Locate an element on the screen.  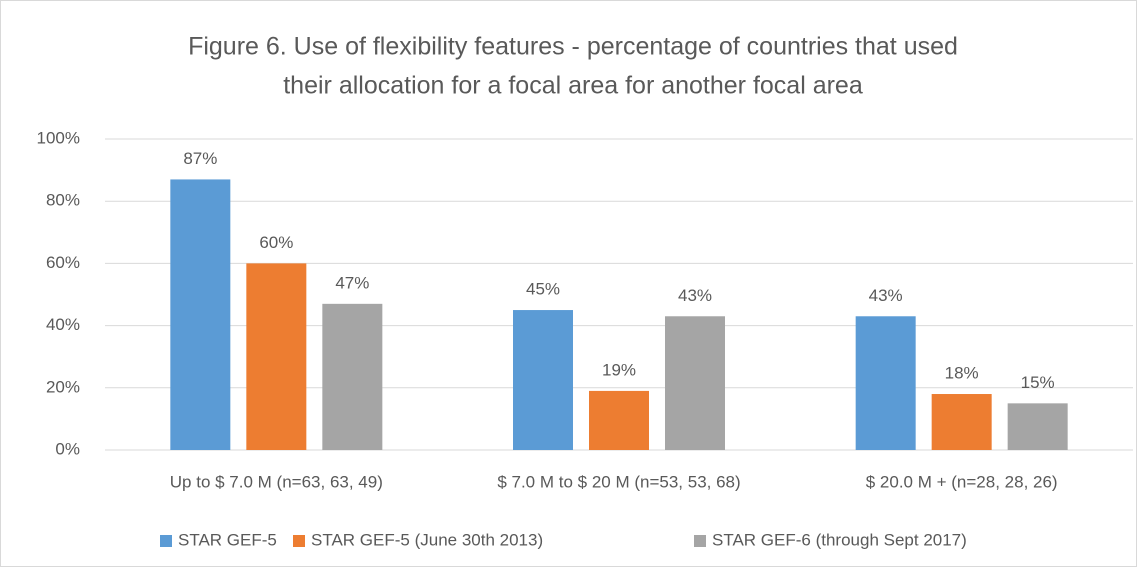
data-label: 60% is located at coordinates (276, 242).